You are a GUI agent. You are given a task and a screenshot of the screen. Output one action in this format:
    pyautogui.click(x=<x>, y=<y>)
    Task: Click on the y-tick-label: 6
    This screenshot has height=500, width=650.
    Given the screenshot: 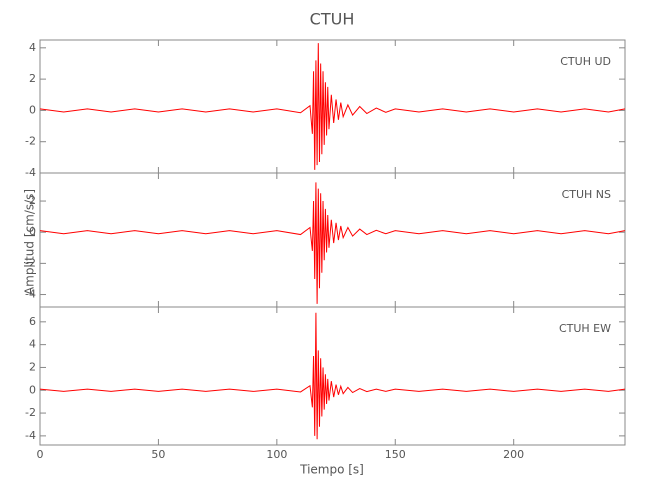 What is the action you would take?
    pyautogui.click(x=32, y=321)
    